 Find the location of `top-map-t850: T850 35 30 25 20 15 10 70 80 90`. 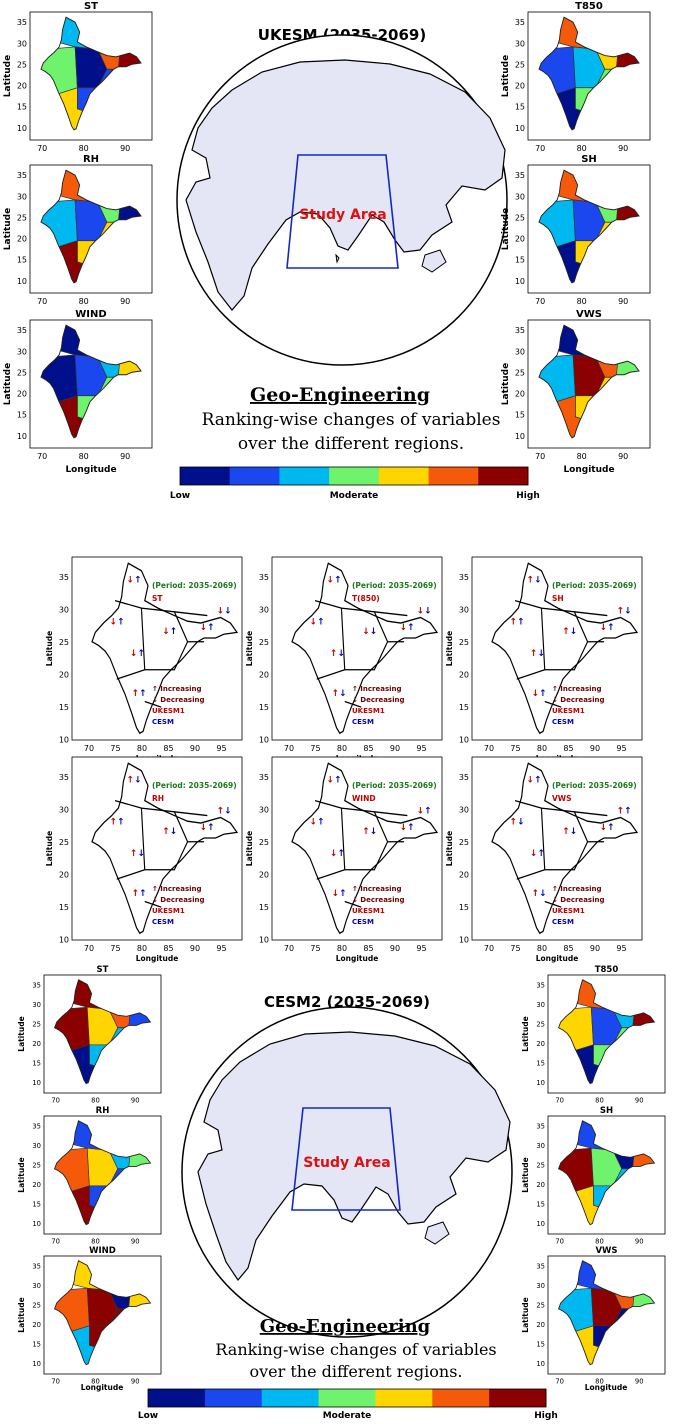

top-map-t850: T850 35 30 25 20 15 10 70 80 90 is located at coordinates (583, 77).